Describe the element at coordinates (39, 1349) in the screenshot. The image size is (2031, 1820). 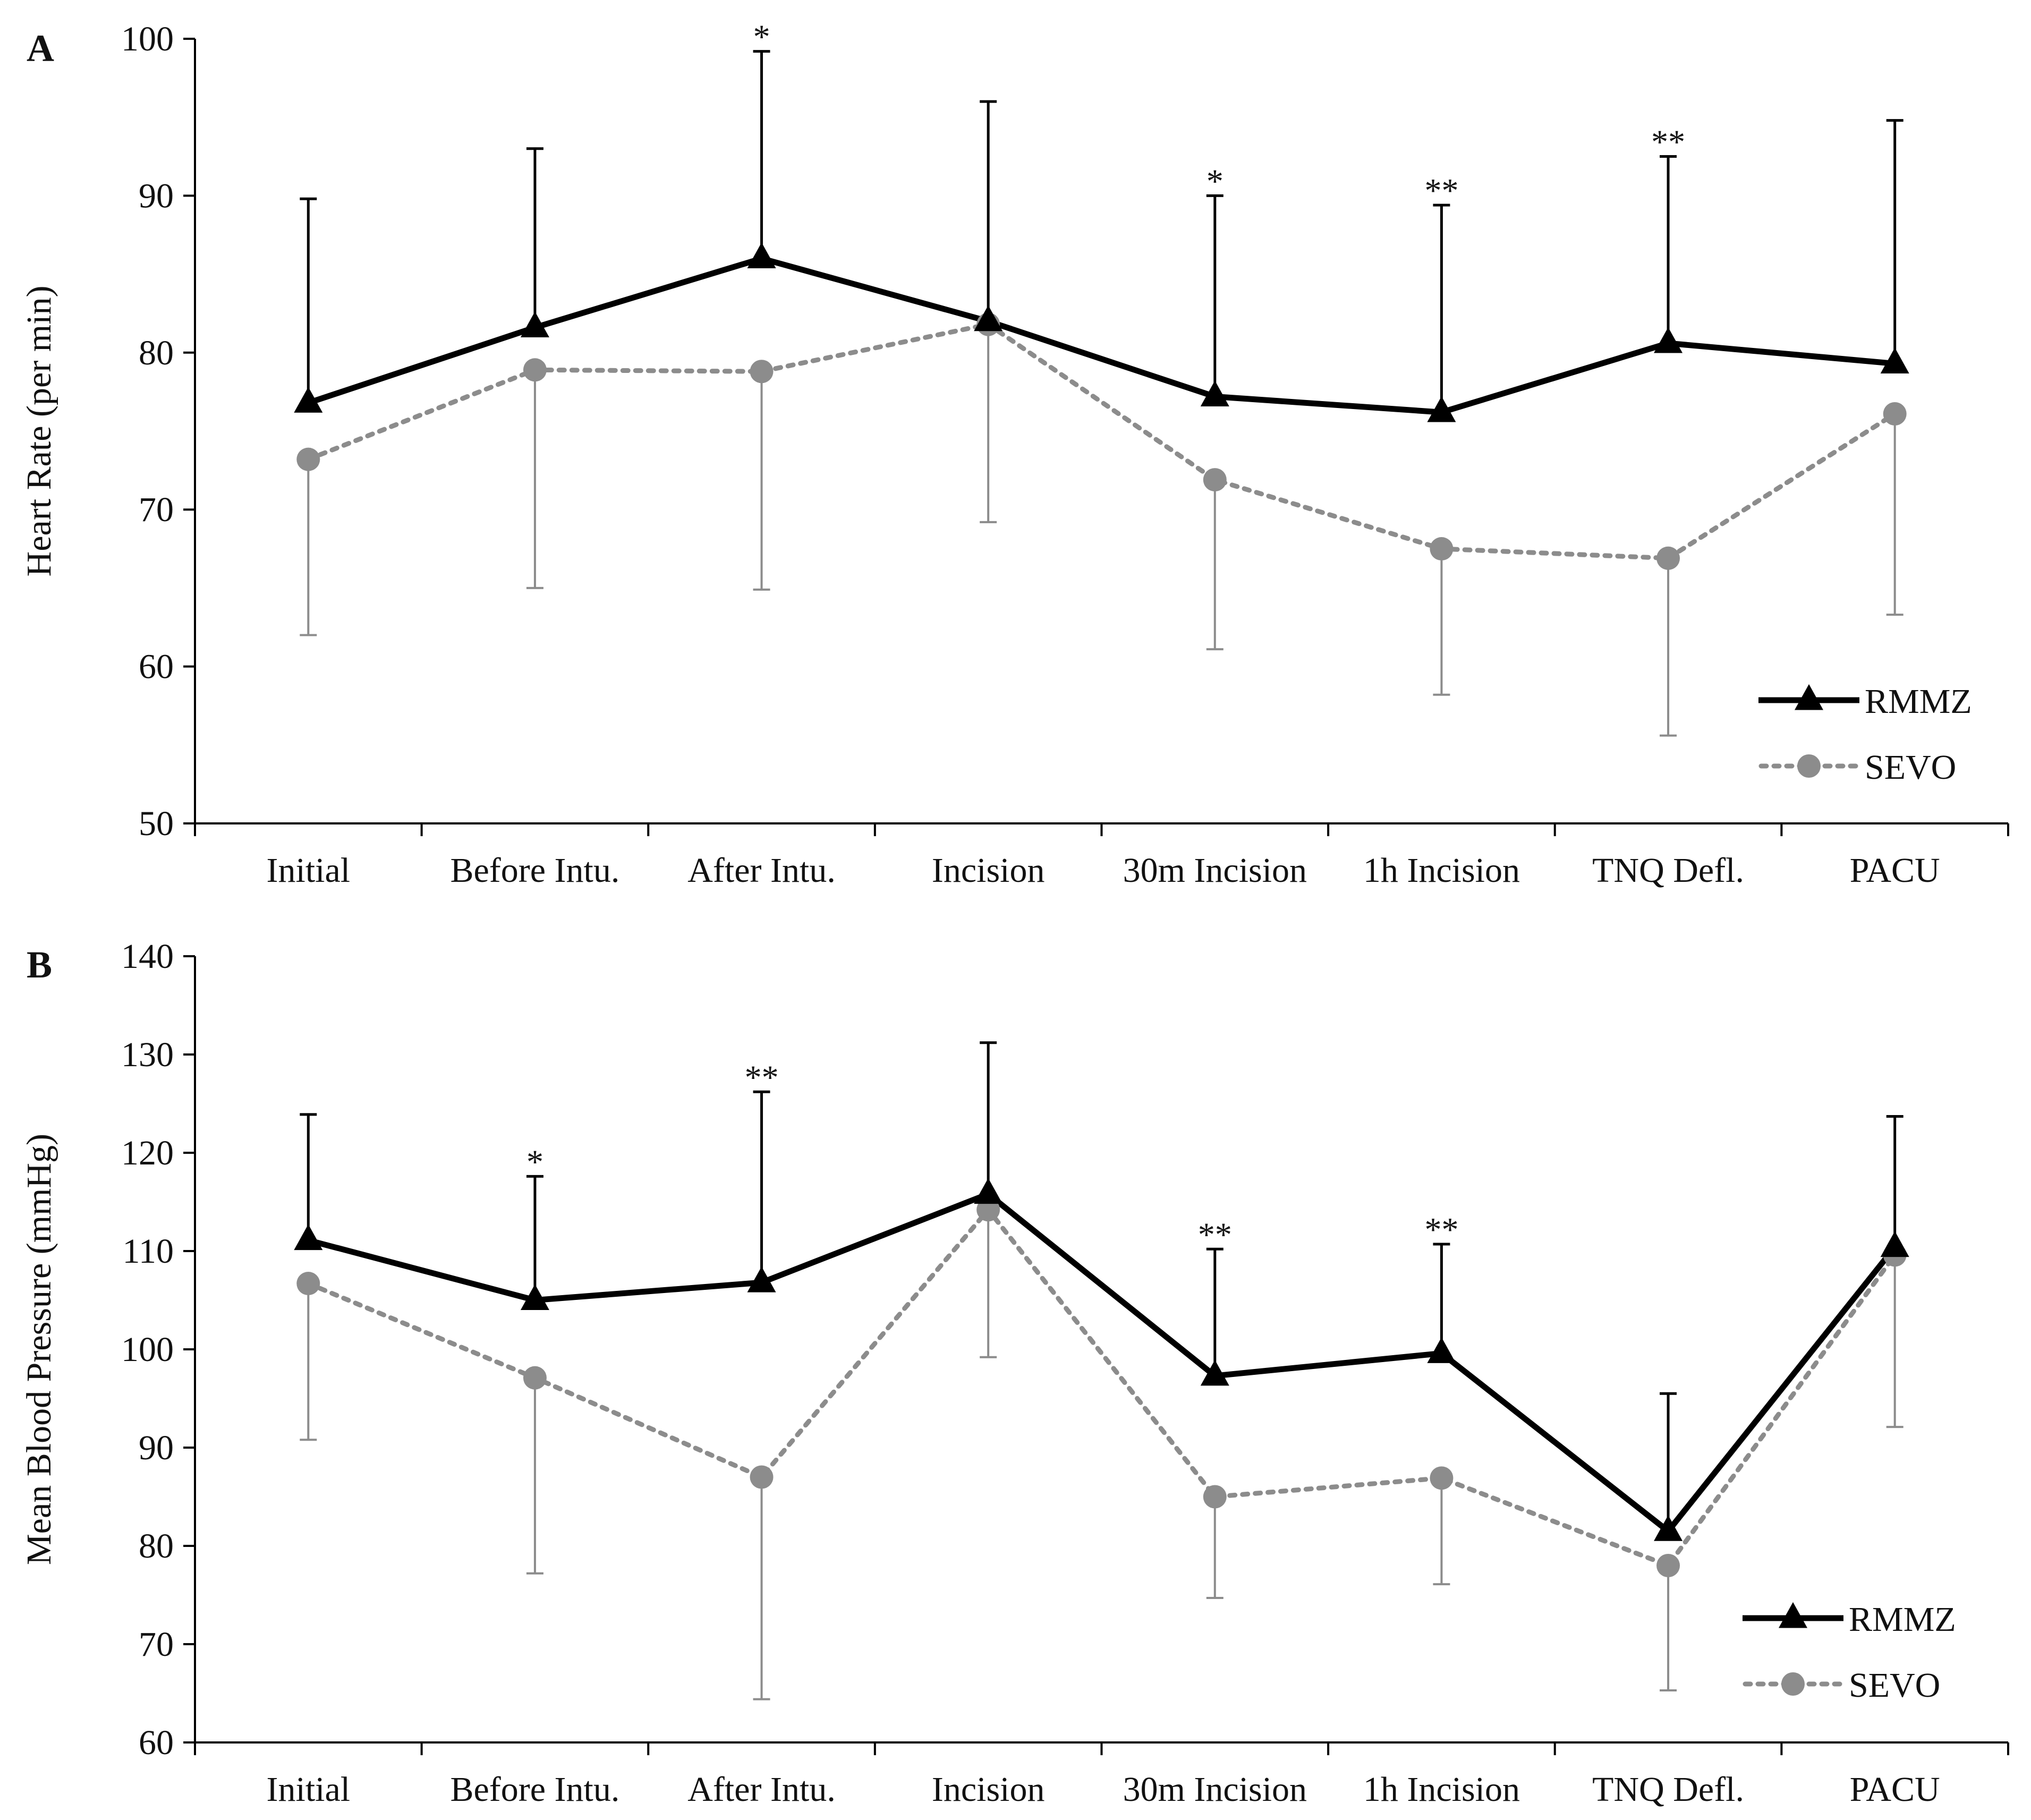
I see `y-axis-title: Mean Blood Pressure (mmHg)` at that location.